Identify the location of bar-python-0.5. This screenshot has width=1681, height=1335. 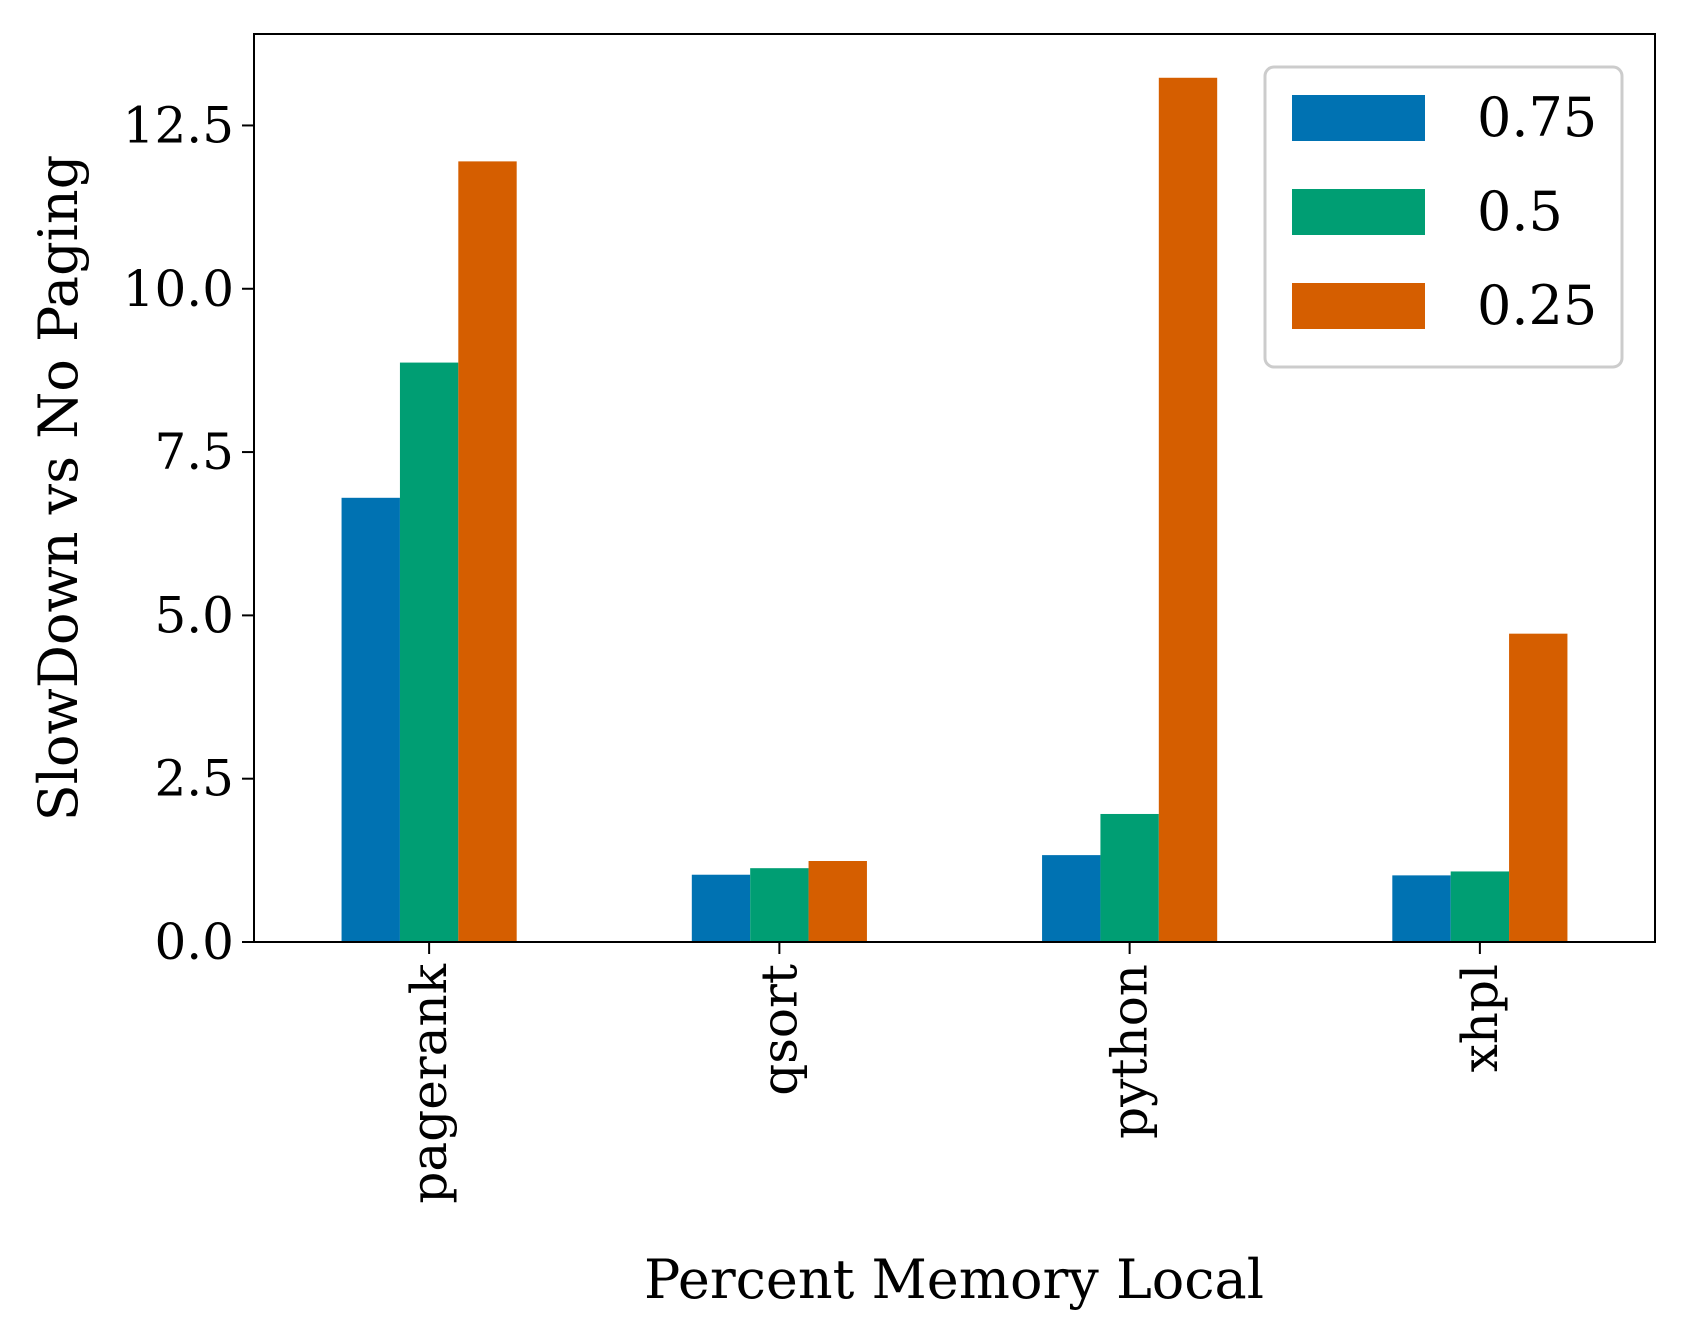
(1129, 877).